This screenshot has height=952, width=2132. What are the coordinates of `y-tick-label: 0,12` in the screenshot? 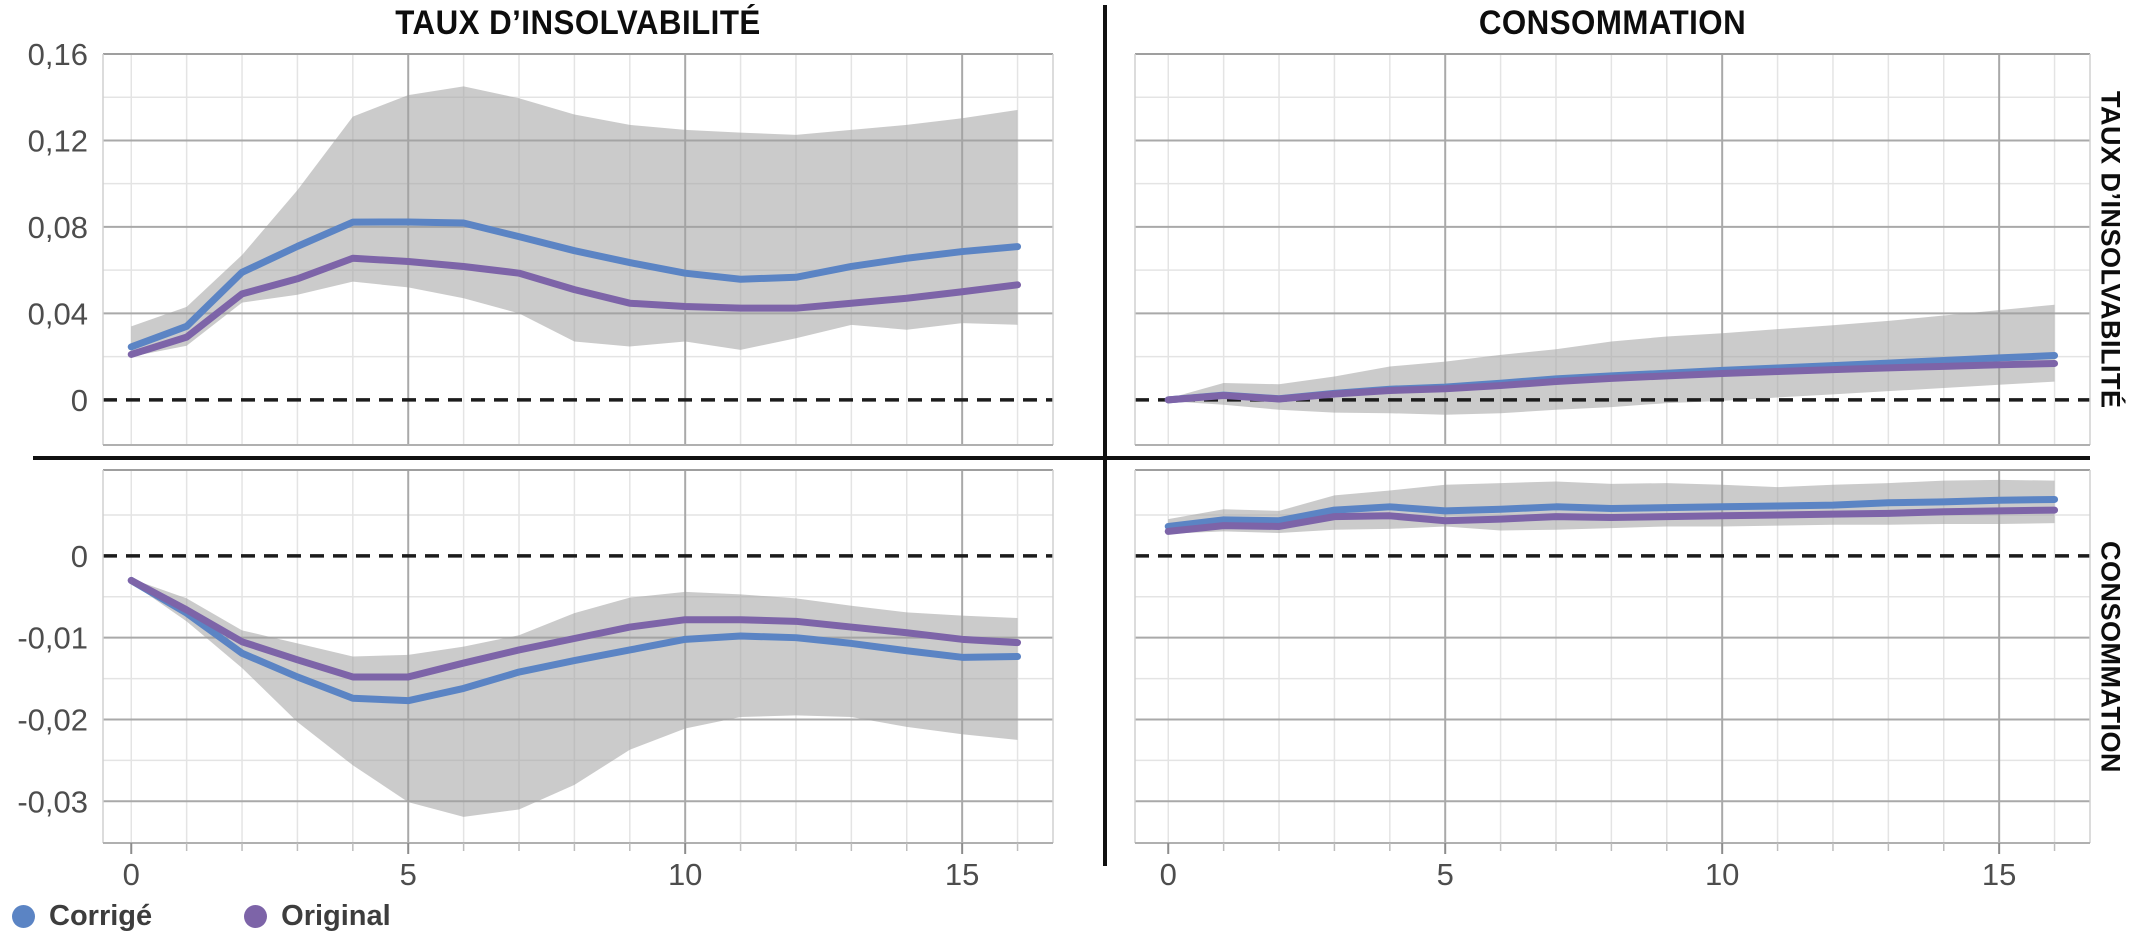 It's located at (58, 140).